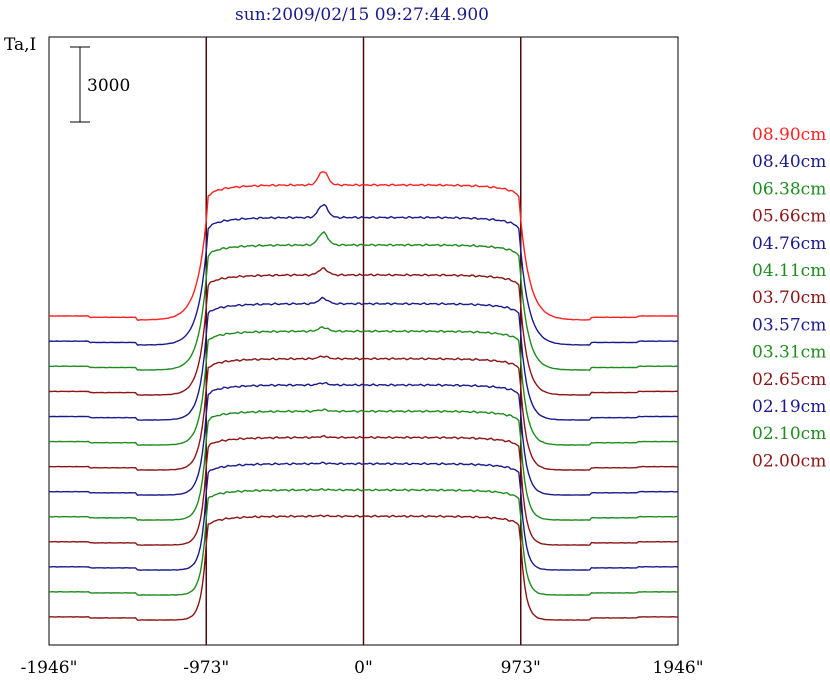 The width and height of the screenshot is (830, 681). I want to click on x-tick-label-4: 1946", so click(677, 668).